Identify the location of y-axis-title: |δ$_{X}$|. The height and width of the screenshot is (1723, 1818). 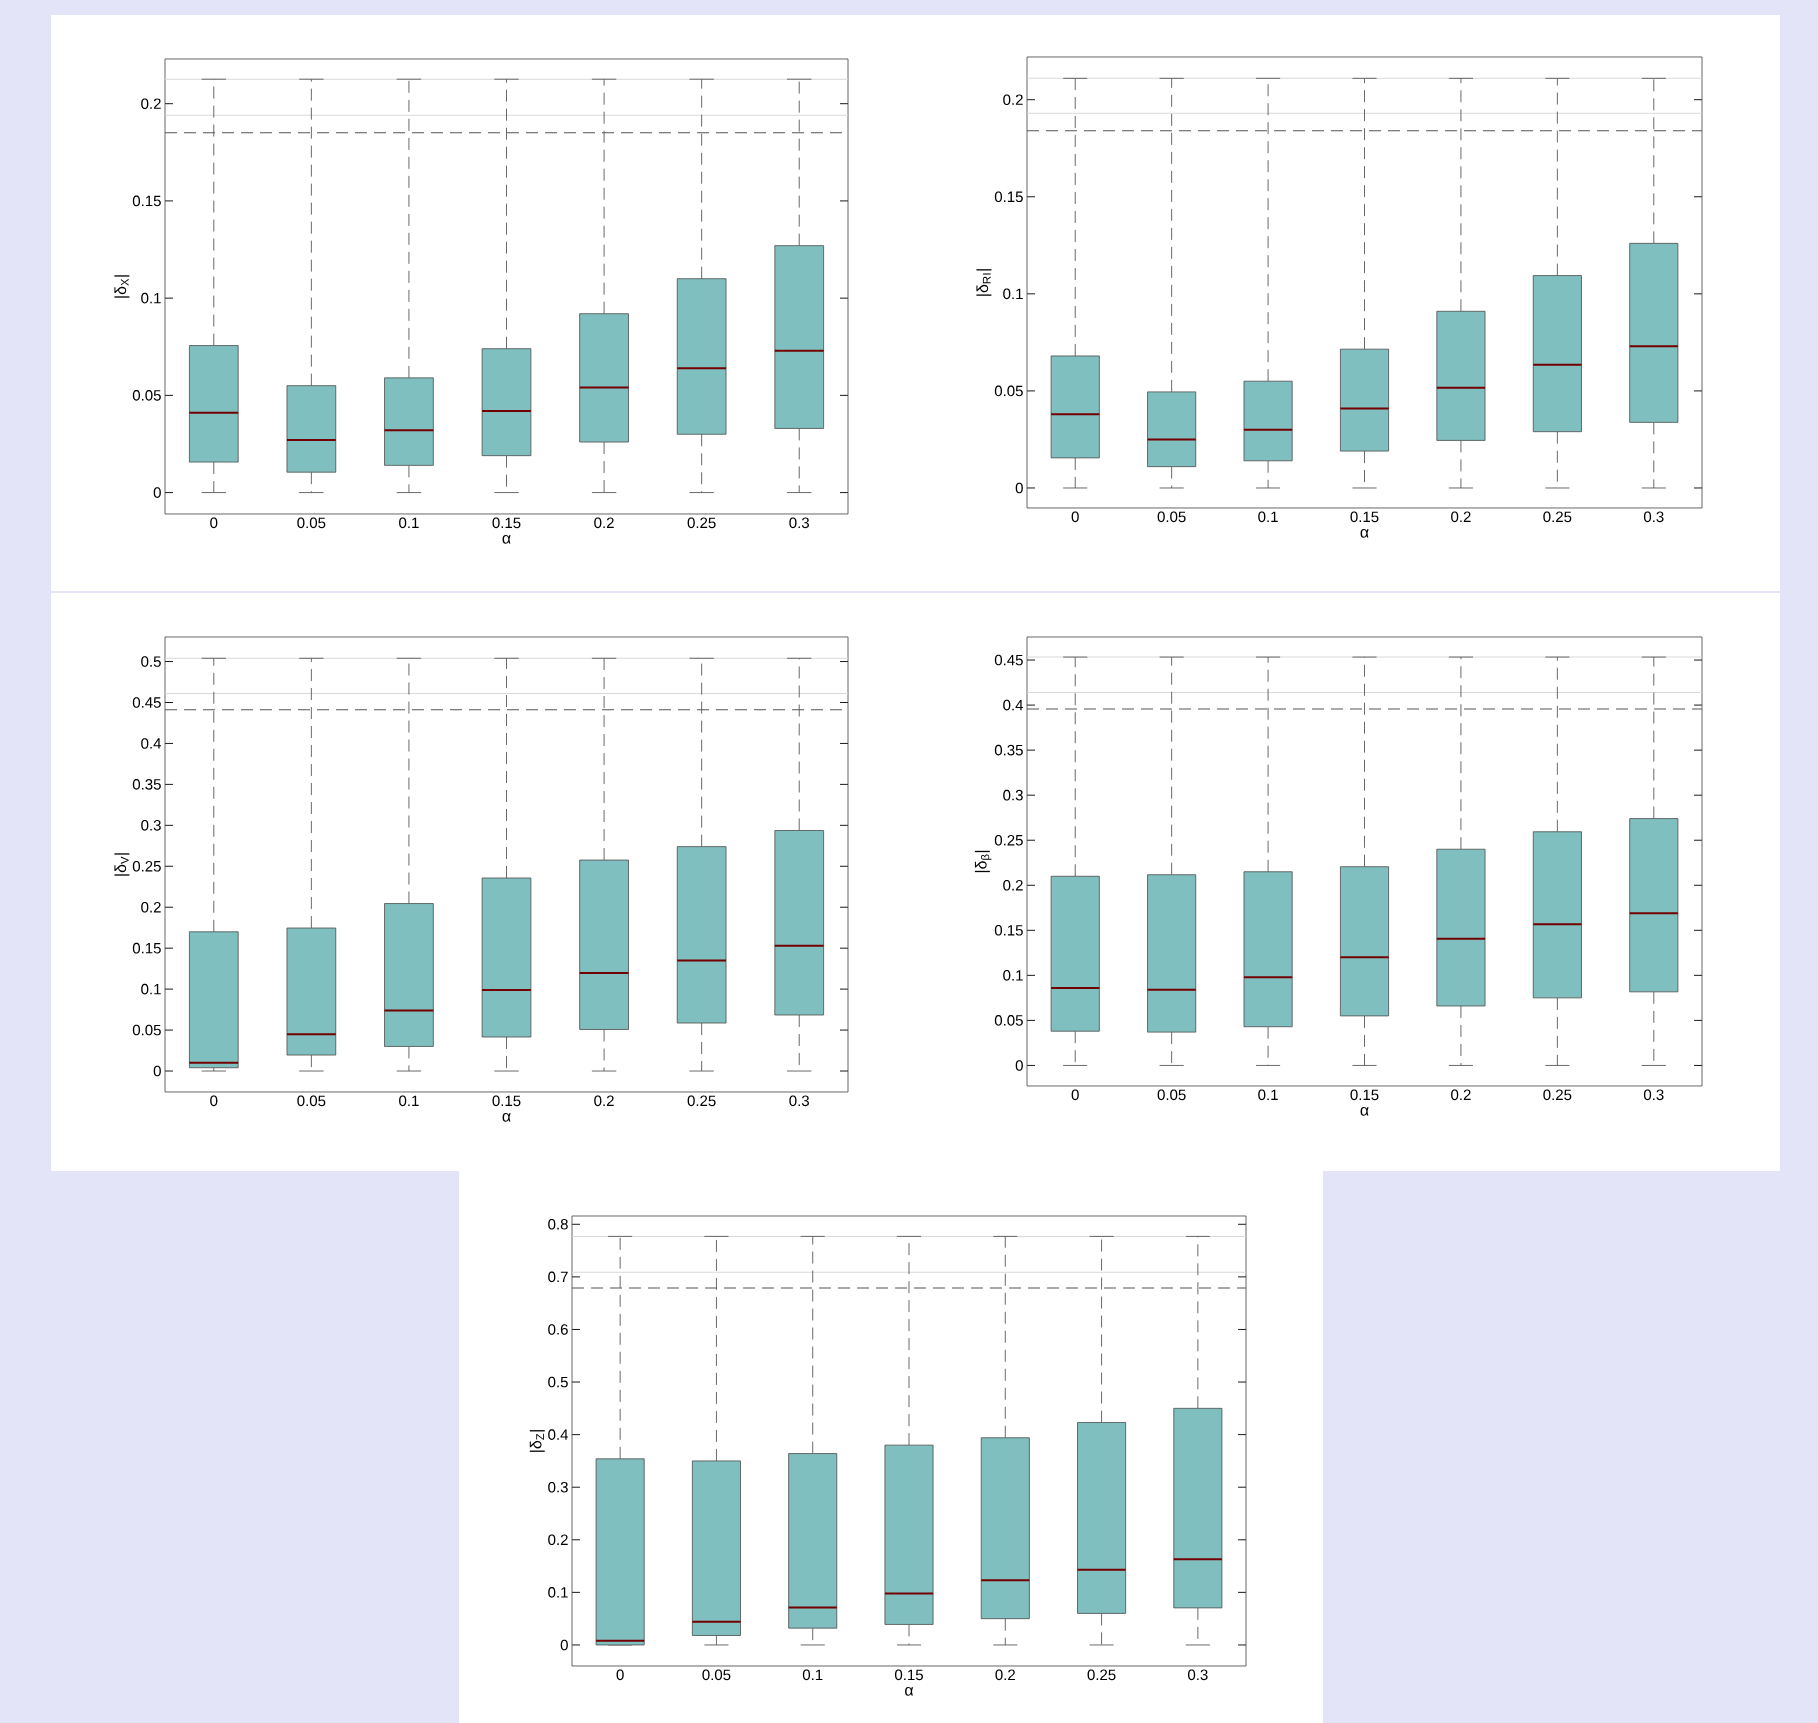
(122, 286).